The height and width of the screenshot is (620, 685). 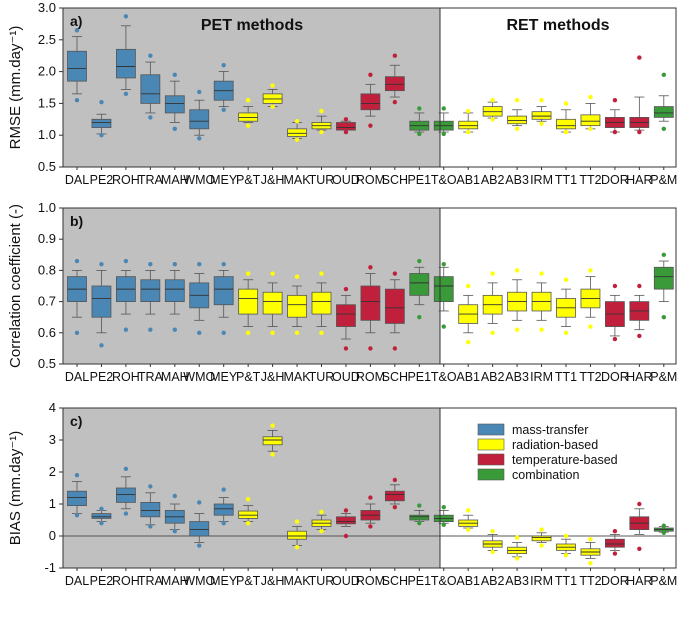 I want to click on outlier-pe1, so click(x=419, y=134).